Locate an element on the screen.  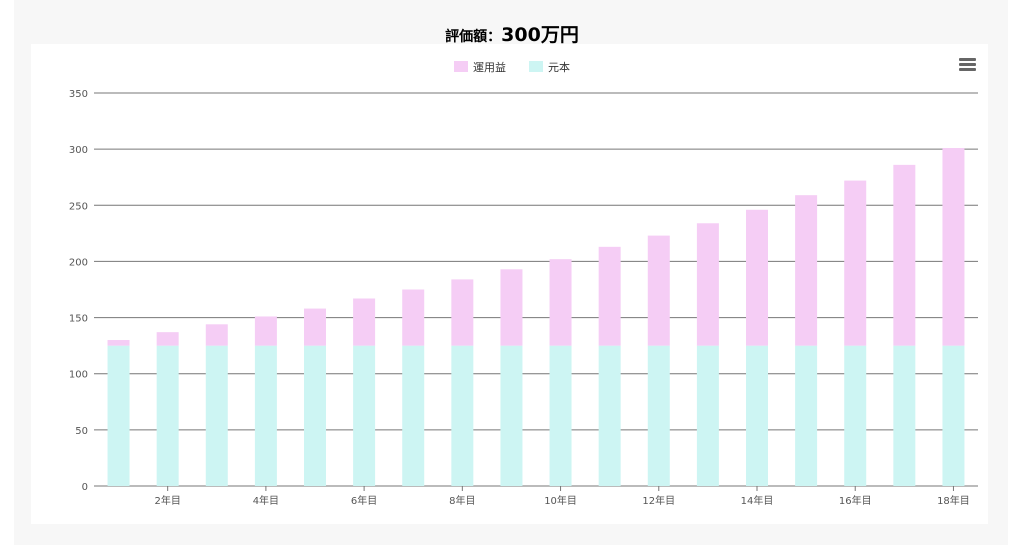
y-tick-label: 250 is located at coordinates (78, 206).